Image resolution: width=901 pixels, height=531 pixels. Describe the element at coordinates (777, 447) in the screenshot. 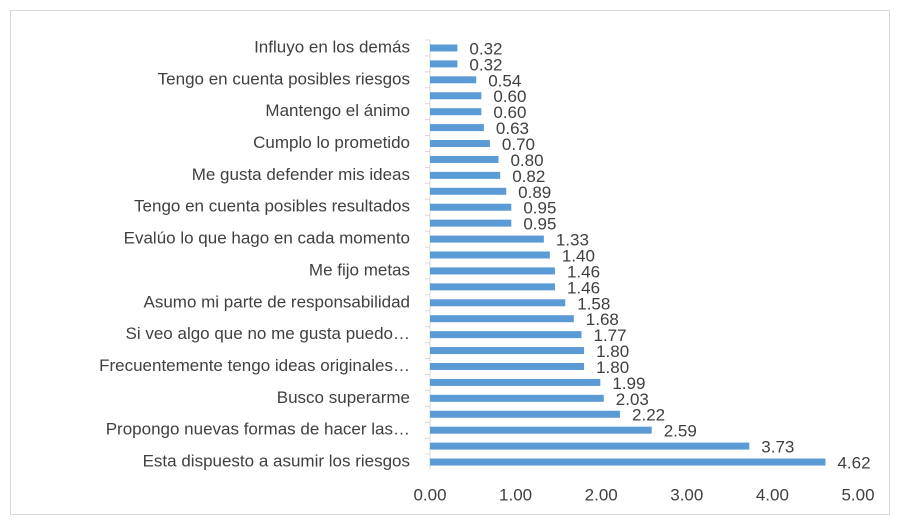

I see `value-label: 3.73` at that location.